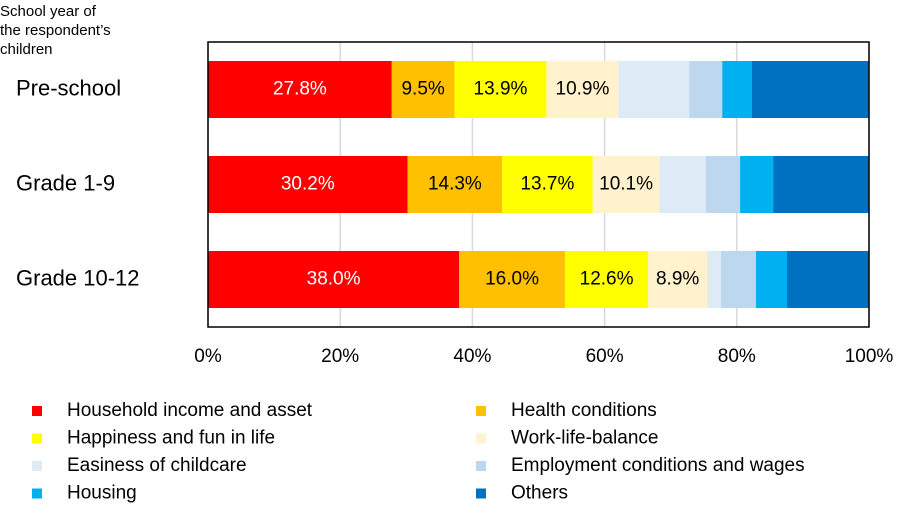  Describe the element at coordinates (68, 87) in the screenshot. I see `y-tick-label: Pre-school` at that location.